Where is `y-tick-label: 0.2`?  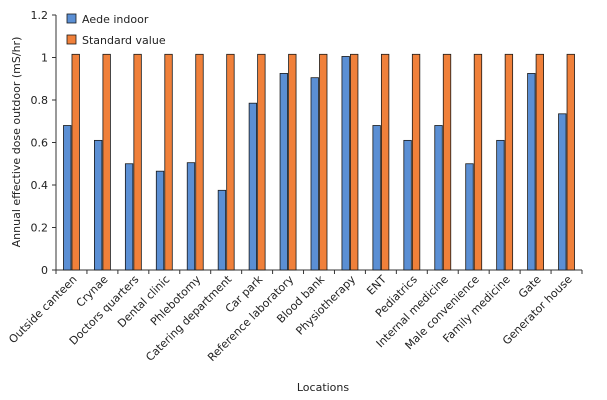 y-tick-label: 0.2 is located at coordinates (40, 228).